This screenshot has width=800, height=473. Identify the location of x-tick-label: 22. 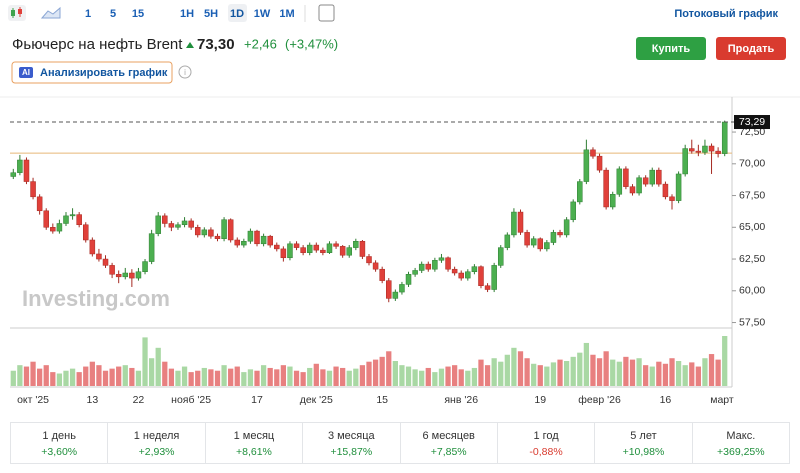
(139, 400).